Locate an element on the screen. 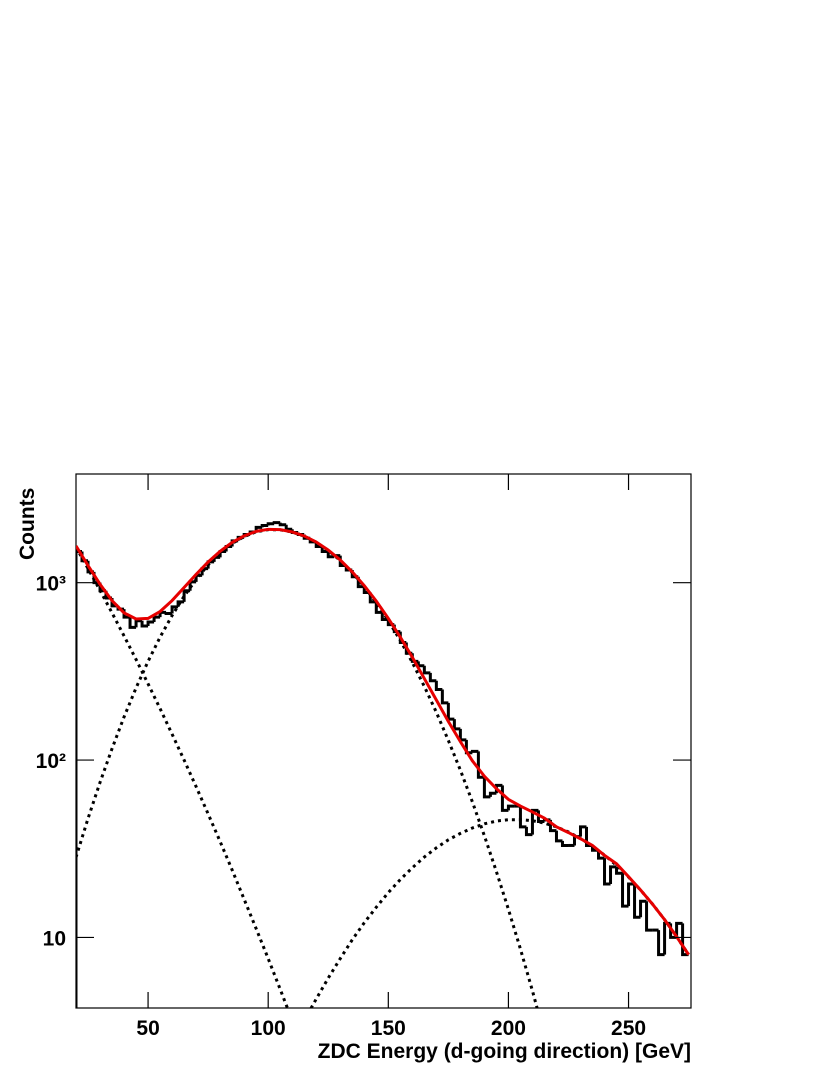 The height and width of the screenshot is (1075, 830). x-tick-label: 150 is located at coordinates (388, 1028).